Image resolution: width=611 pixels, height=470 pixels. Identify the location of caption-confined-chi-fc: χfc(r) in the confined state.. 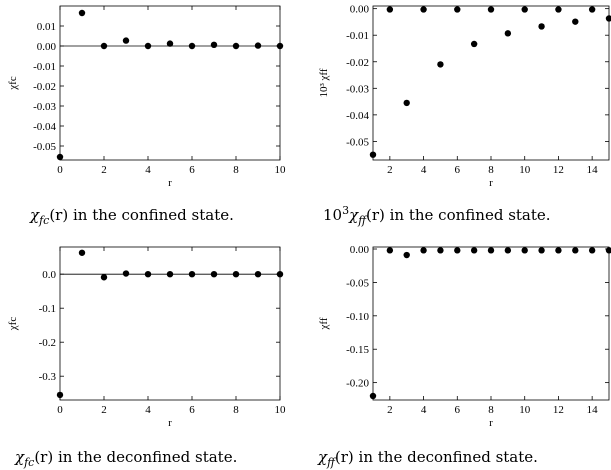
(131, 216).